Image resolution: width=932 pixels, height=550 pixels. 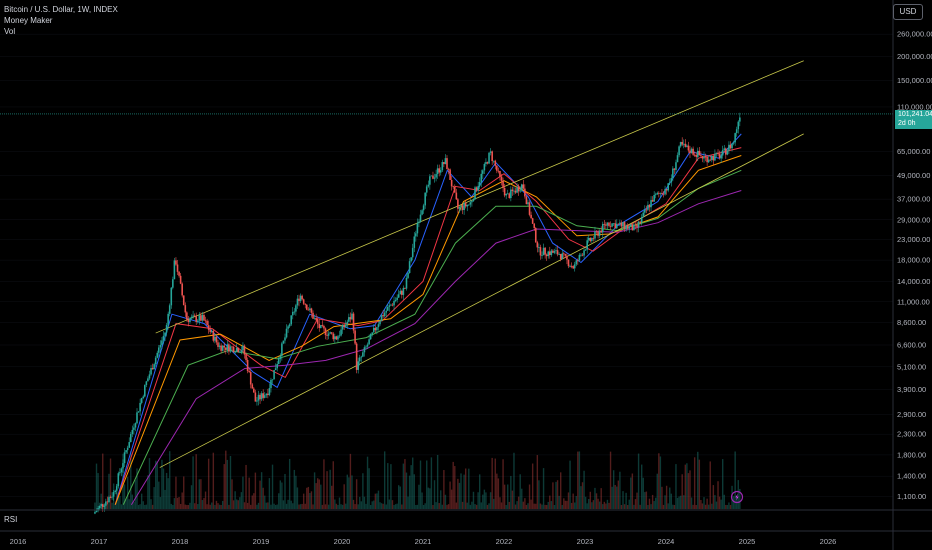 I want to click on last-price-value: 101,241.04, so click(x=915, y=114).